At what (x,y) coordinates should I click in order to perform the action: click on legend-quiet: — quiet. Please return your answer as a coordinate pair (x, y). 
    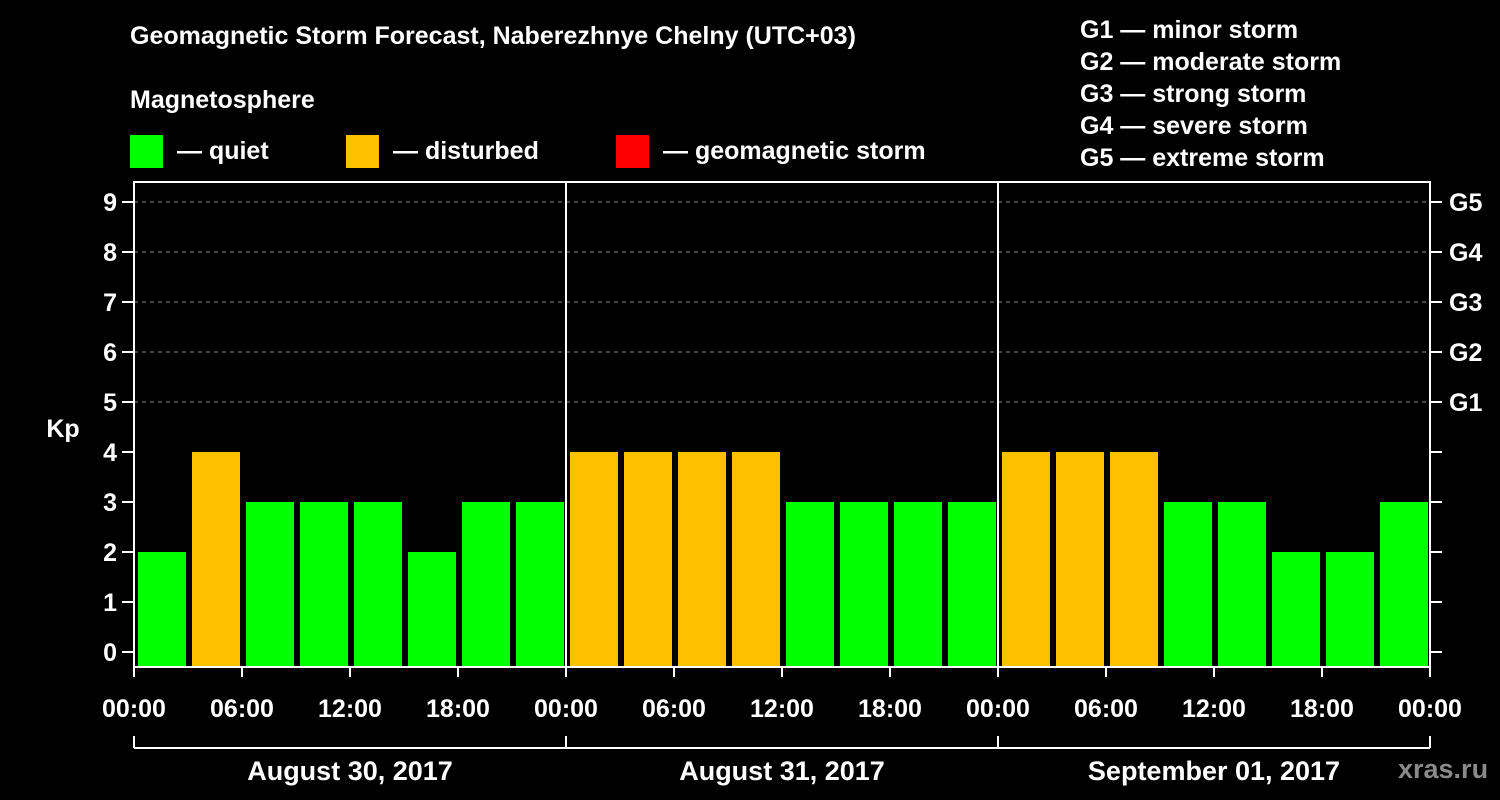
    Looking at the image, I should click on (199, 151).